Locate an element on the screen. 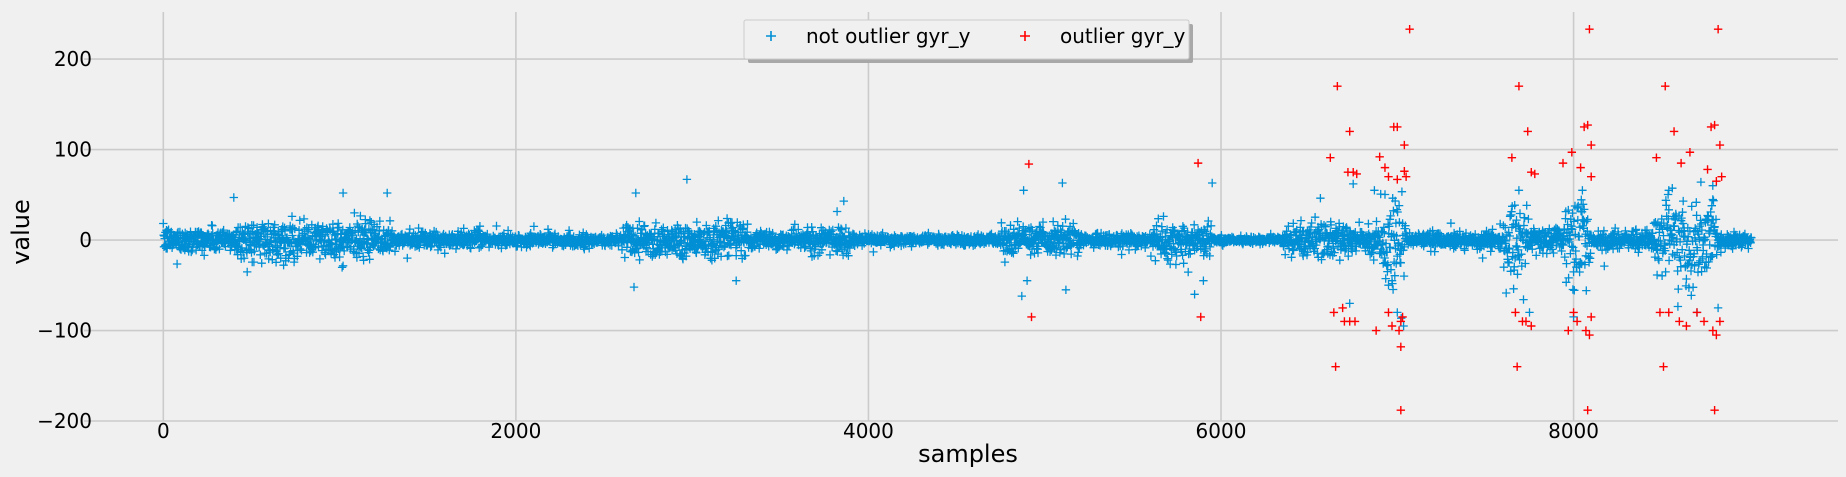 Image resolution: width=1846 pixels, height=477 pixels. legend-label-outlier: outlier gyr_y is located at coordinates (1123, 36).